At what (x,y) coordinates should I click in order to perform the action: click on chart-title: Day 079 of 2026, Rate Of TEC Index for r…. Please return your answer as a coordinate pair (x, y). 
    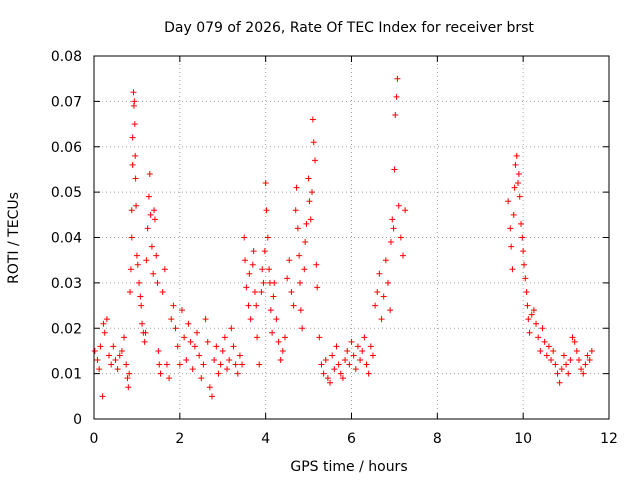
    Looking at the image, I should click on (349, 28).